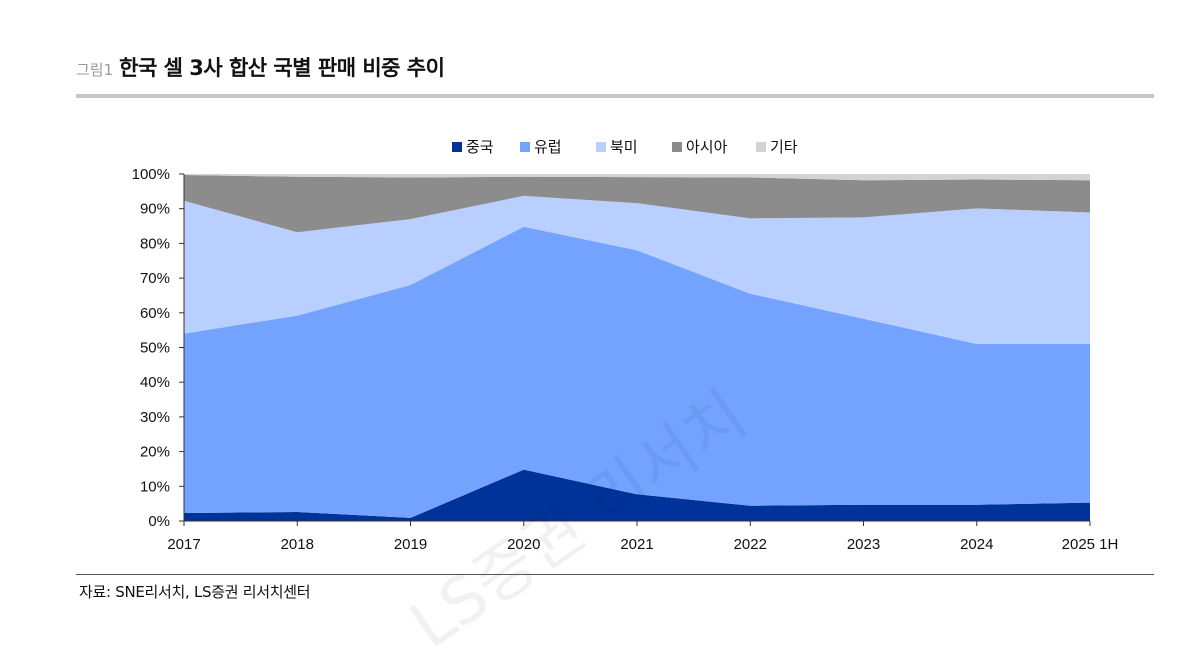  Describe the element at coordinates (155, 278) in the screenshot. I see `y-tick-label: 70%` at that location.